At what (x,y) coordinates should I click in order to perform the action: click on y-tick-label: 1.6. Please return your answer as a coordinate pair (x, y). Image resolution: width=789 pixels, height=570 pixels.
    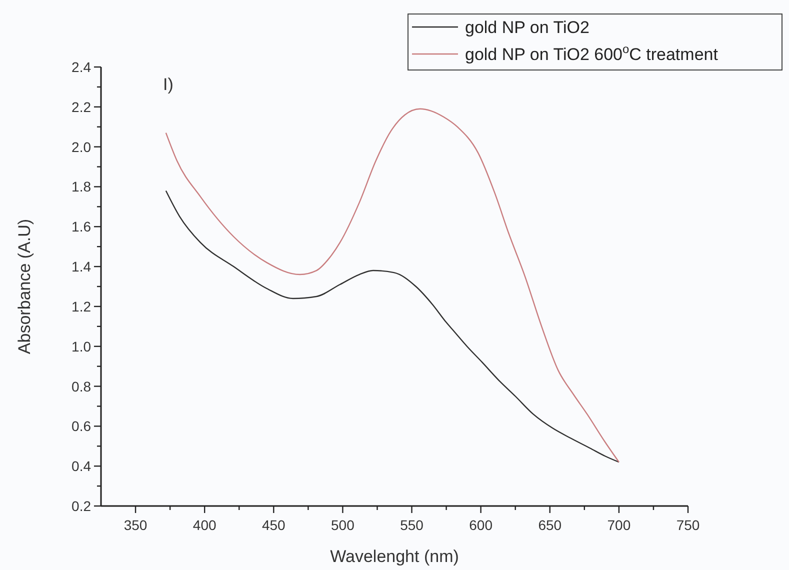
    Looking at the image, I should click on (82, 226).